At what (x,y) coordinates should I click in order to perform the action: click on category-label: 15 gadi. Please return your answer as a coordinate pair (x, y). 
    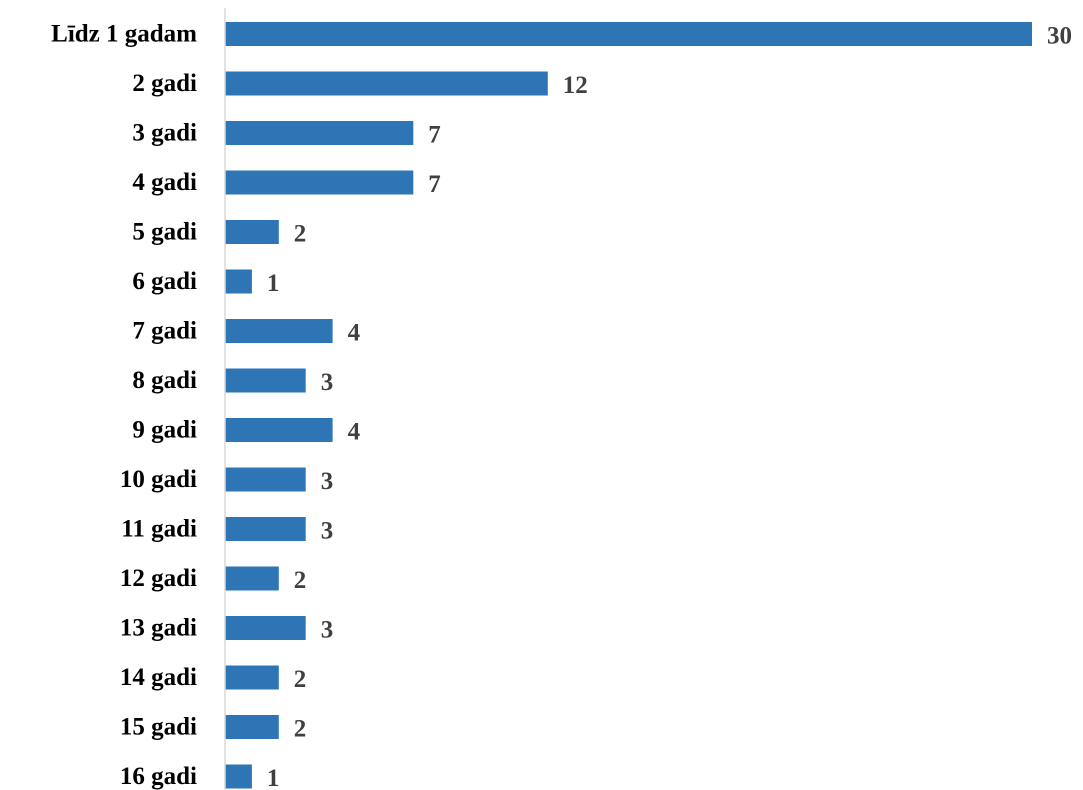
    Looking at the image, I should click on (158, 727).